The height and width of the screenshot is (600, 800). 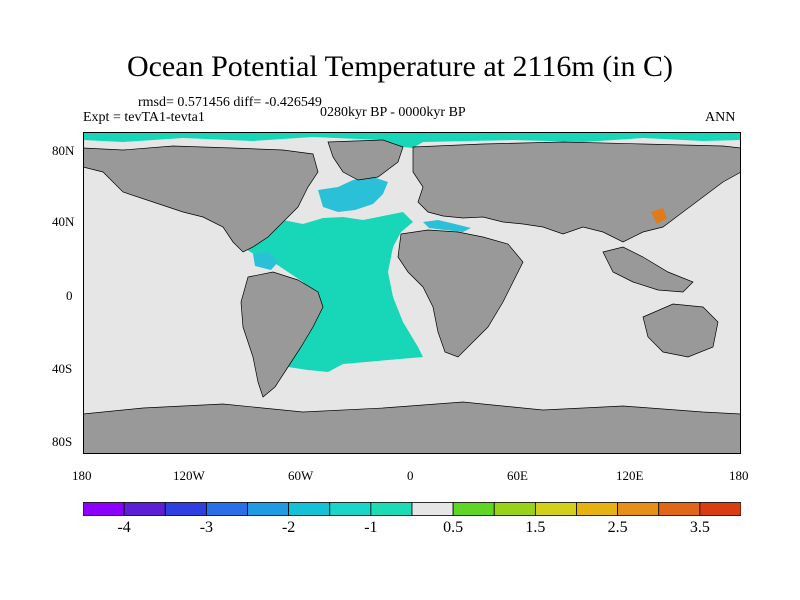 I want to click on north-atlantic-region, so click(x=353, y=194).